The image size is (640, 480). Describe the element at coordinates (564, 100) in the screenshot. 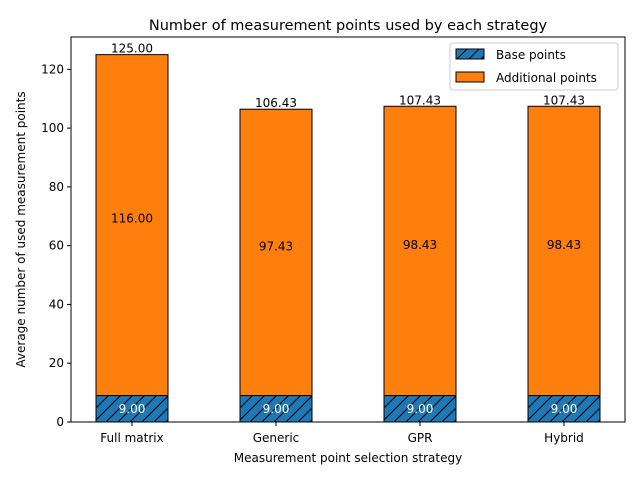

I see `data-label-total-hybrid: 107.43` at that location.